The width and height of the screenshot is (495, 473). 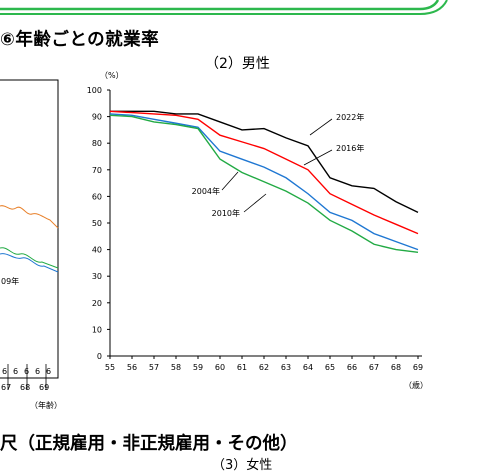 I want to click on x-tick-label: 58, so click(x=176, y=367).